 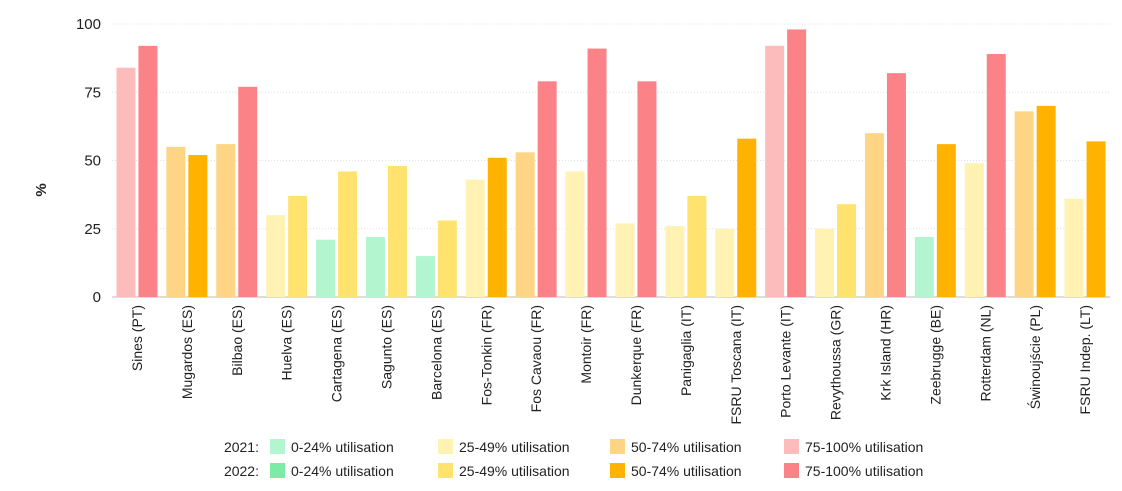 I want to click on x-tick-label: Rotterdam (NL), so click(x=985, y=353).